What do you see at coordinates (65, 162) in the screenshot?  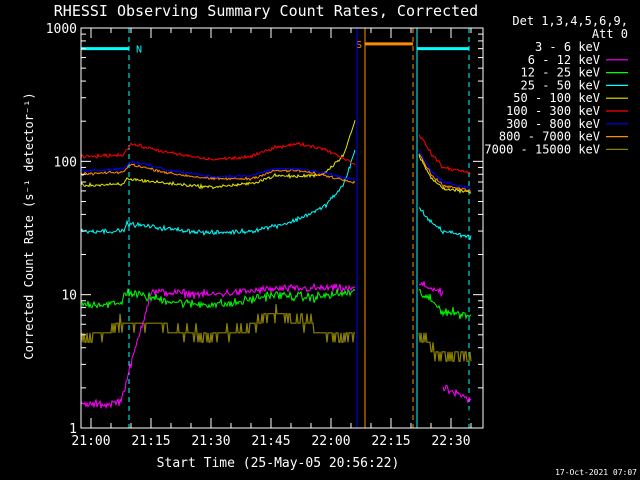 I see `y-tick-label-100: 100` at bounding box center [65, 162].